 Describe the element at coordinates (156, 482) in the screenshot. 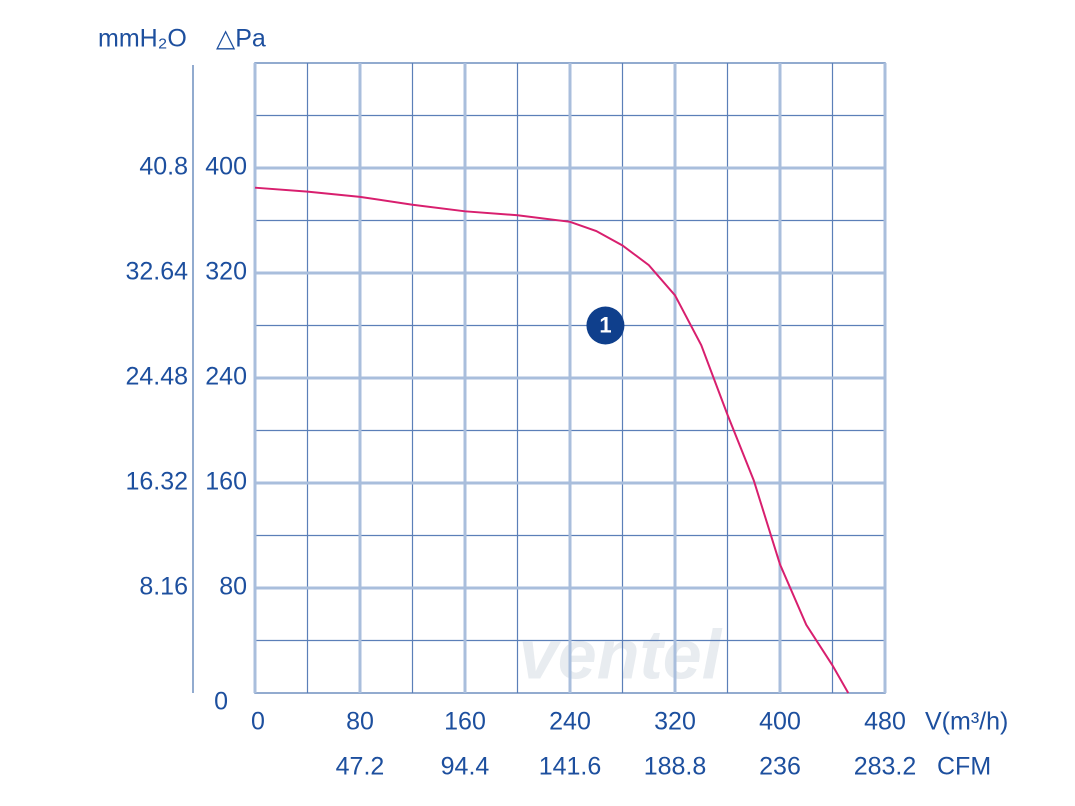

I see `y2-tick-label: 16.32` at that location.